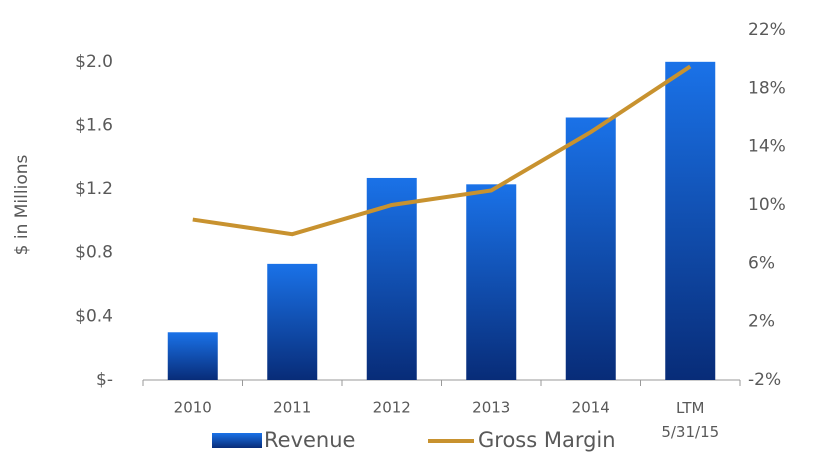  What do you see at coordinates (94, 253) in the screenshot?
I see `y-tick-label: $0.8` at bounding box center [94, 253].